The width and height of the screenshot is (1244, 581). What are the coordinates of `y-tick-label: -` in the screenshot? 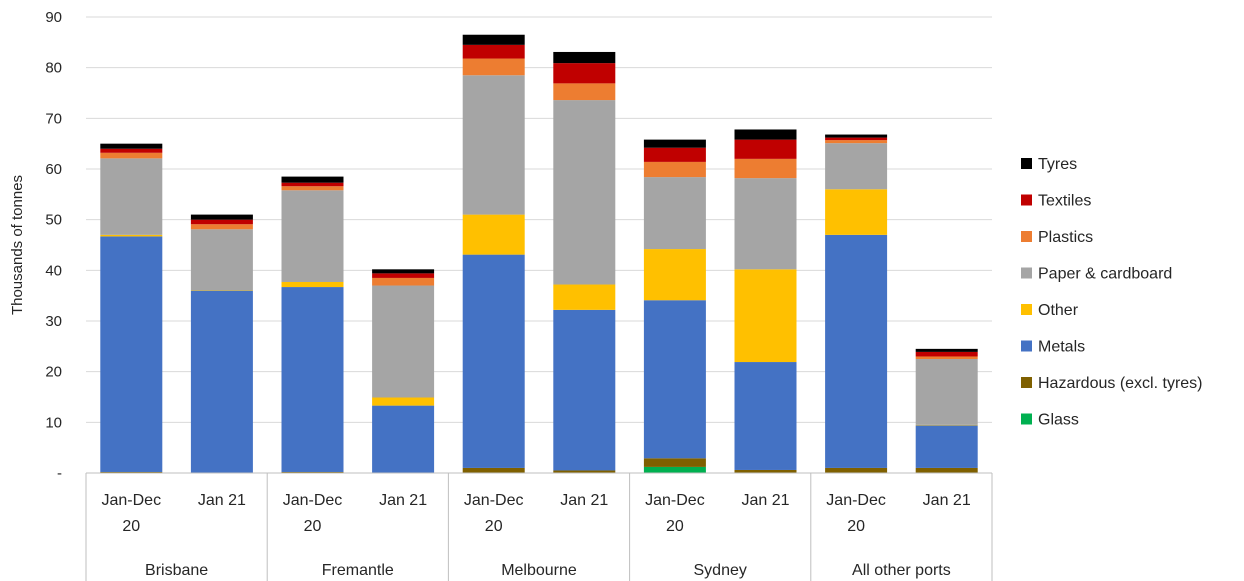 It's located at (59, 473).